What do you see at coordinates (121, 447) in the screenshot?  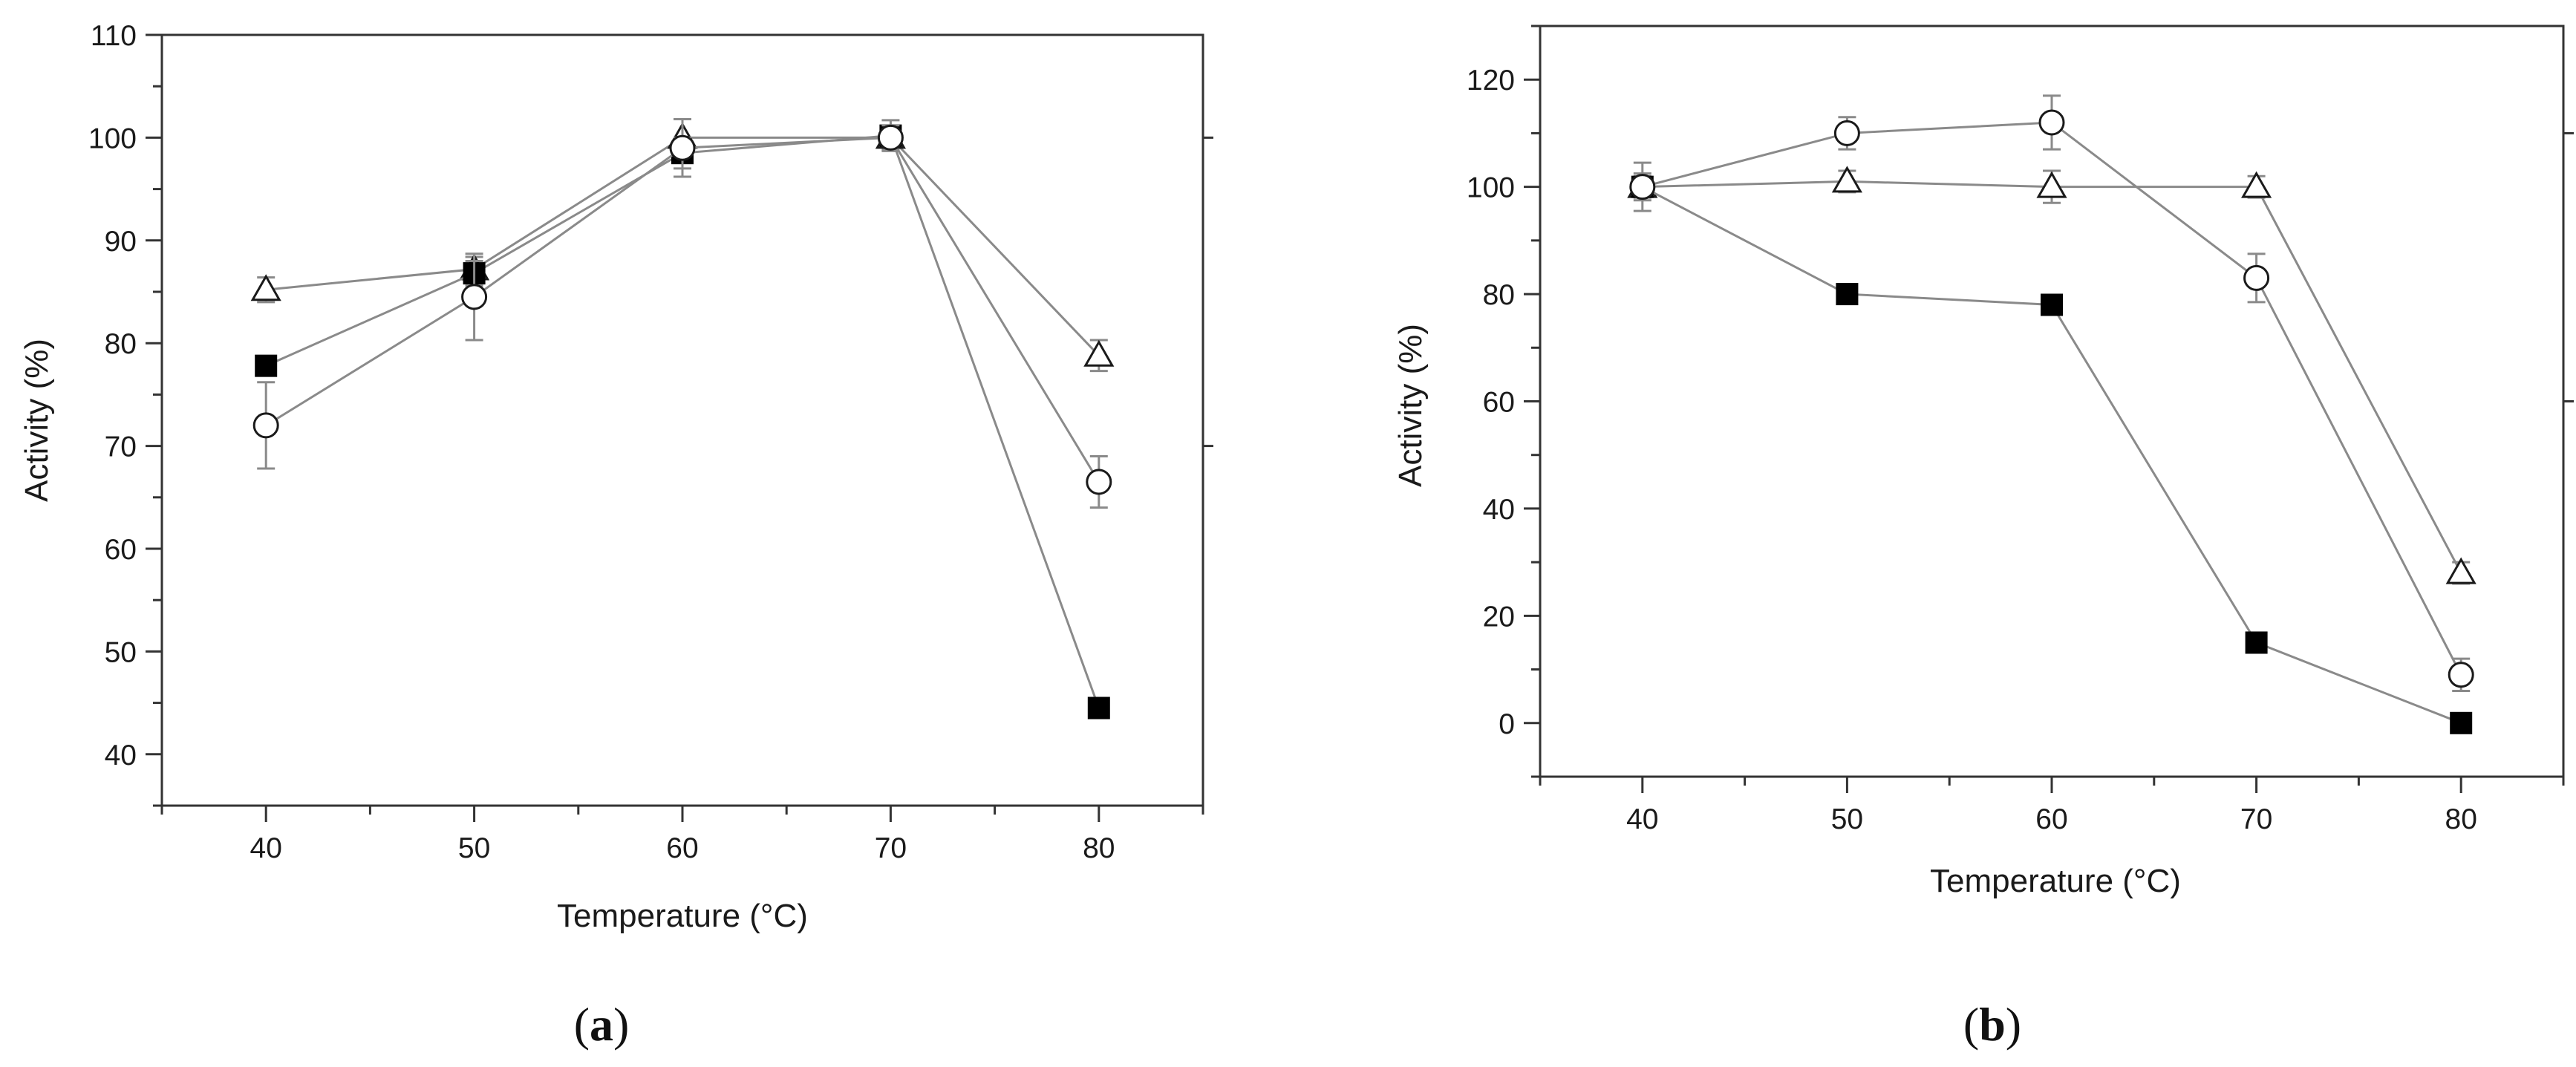 I see `y-tick-label-a: 70` at bounding box center [121, 447].